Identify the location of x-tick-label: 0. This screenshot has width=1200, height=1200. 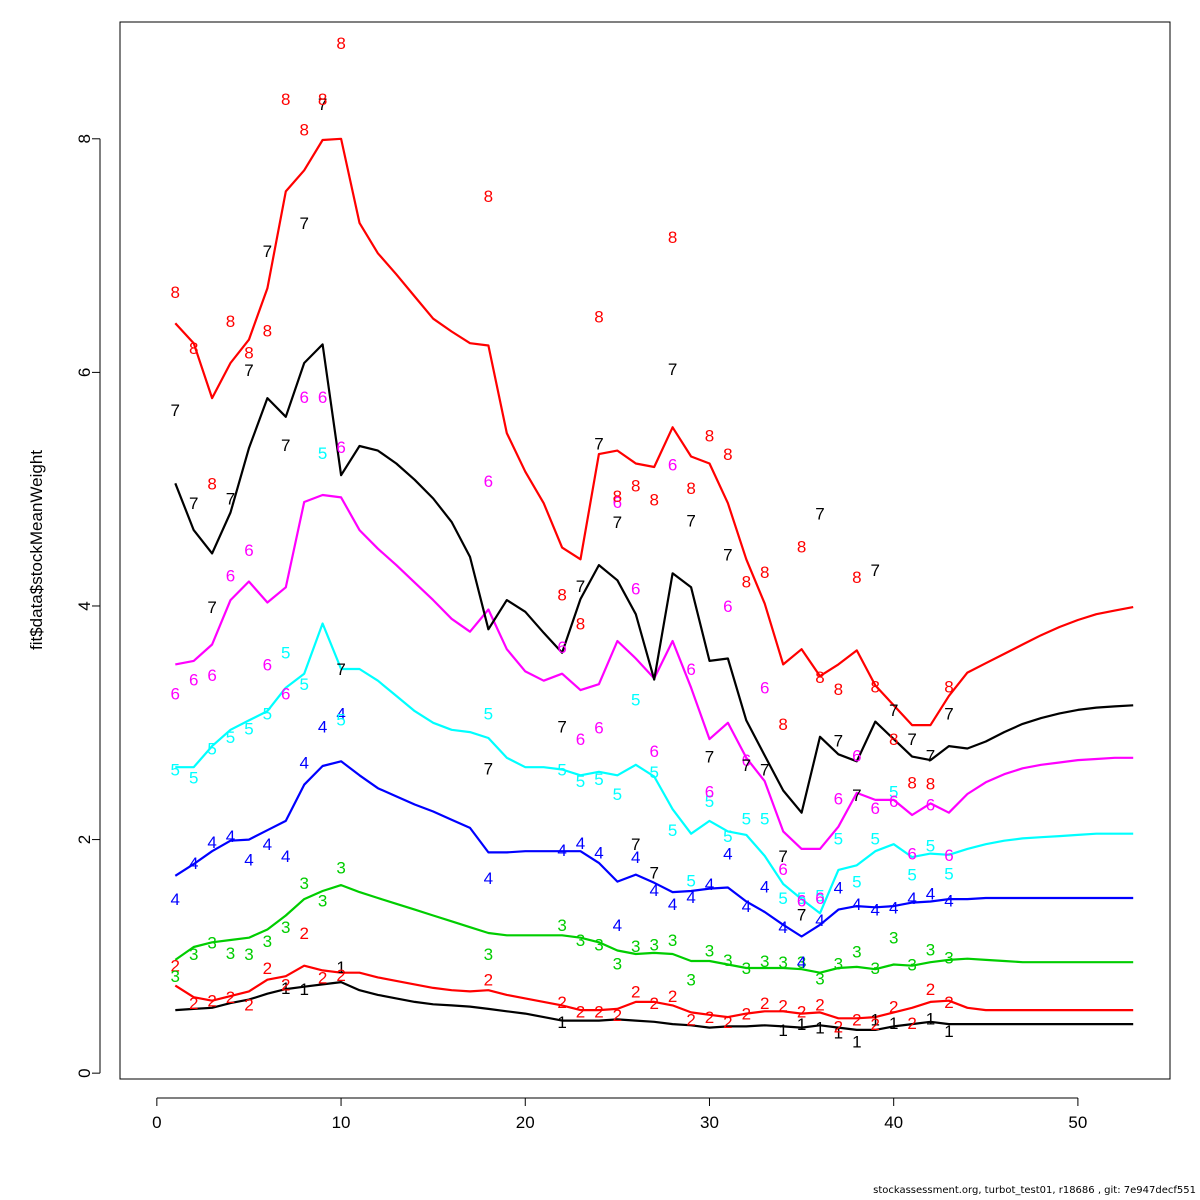
(156, 1122).